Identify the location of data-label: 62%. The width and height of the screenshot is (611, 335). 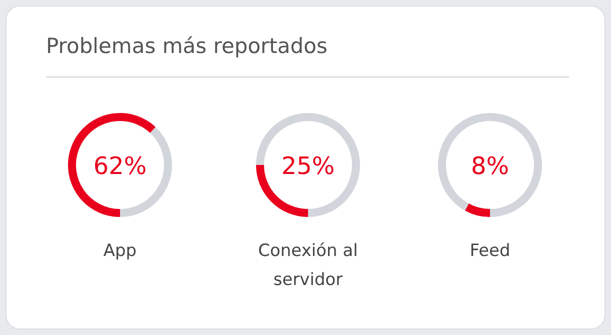
(120, 166).